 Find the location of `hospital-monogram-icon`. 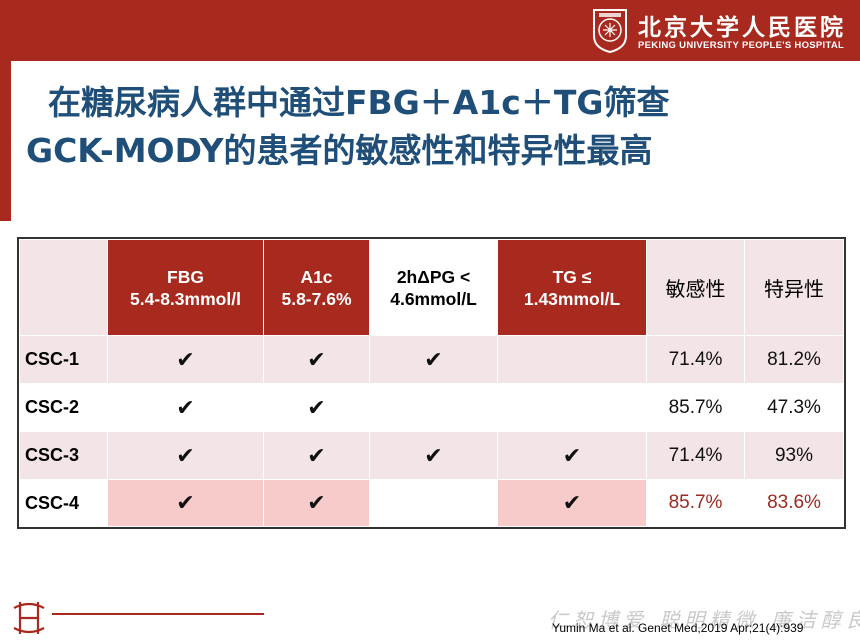

hospital-monogram-icon is located at coordinates (29, 618).